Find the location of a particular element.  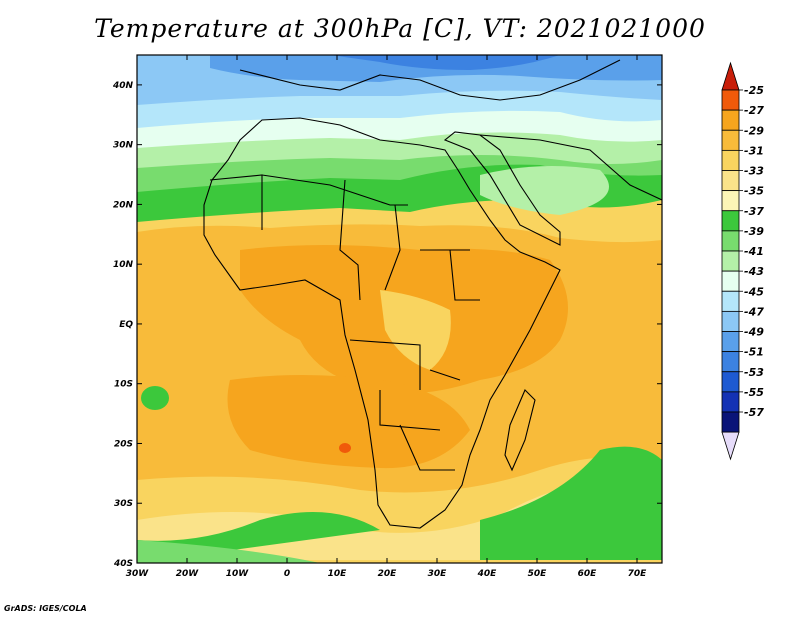

lat-label: 30S is located at coordinates (123, 504).